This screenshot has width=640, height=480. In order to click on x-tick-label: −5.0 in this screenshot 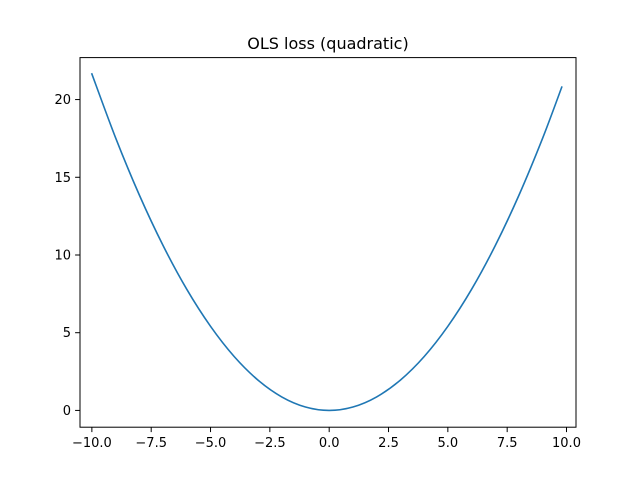, I will do `click(211, 443)`.